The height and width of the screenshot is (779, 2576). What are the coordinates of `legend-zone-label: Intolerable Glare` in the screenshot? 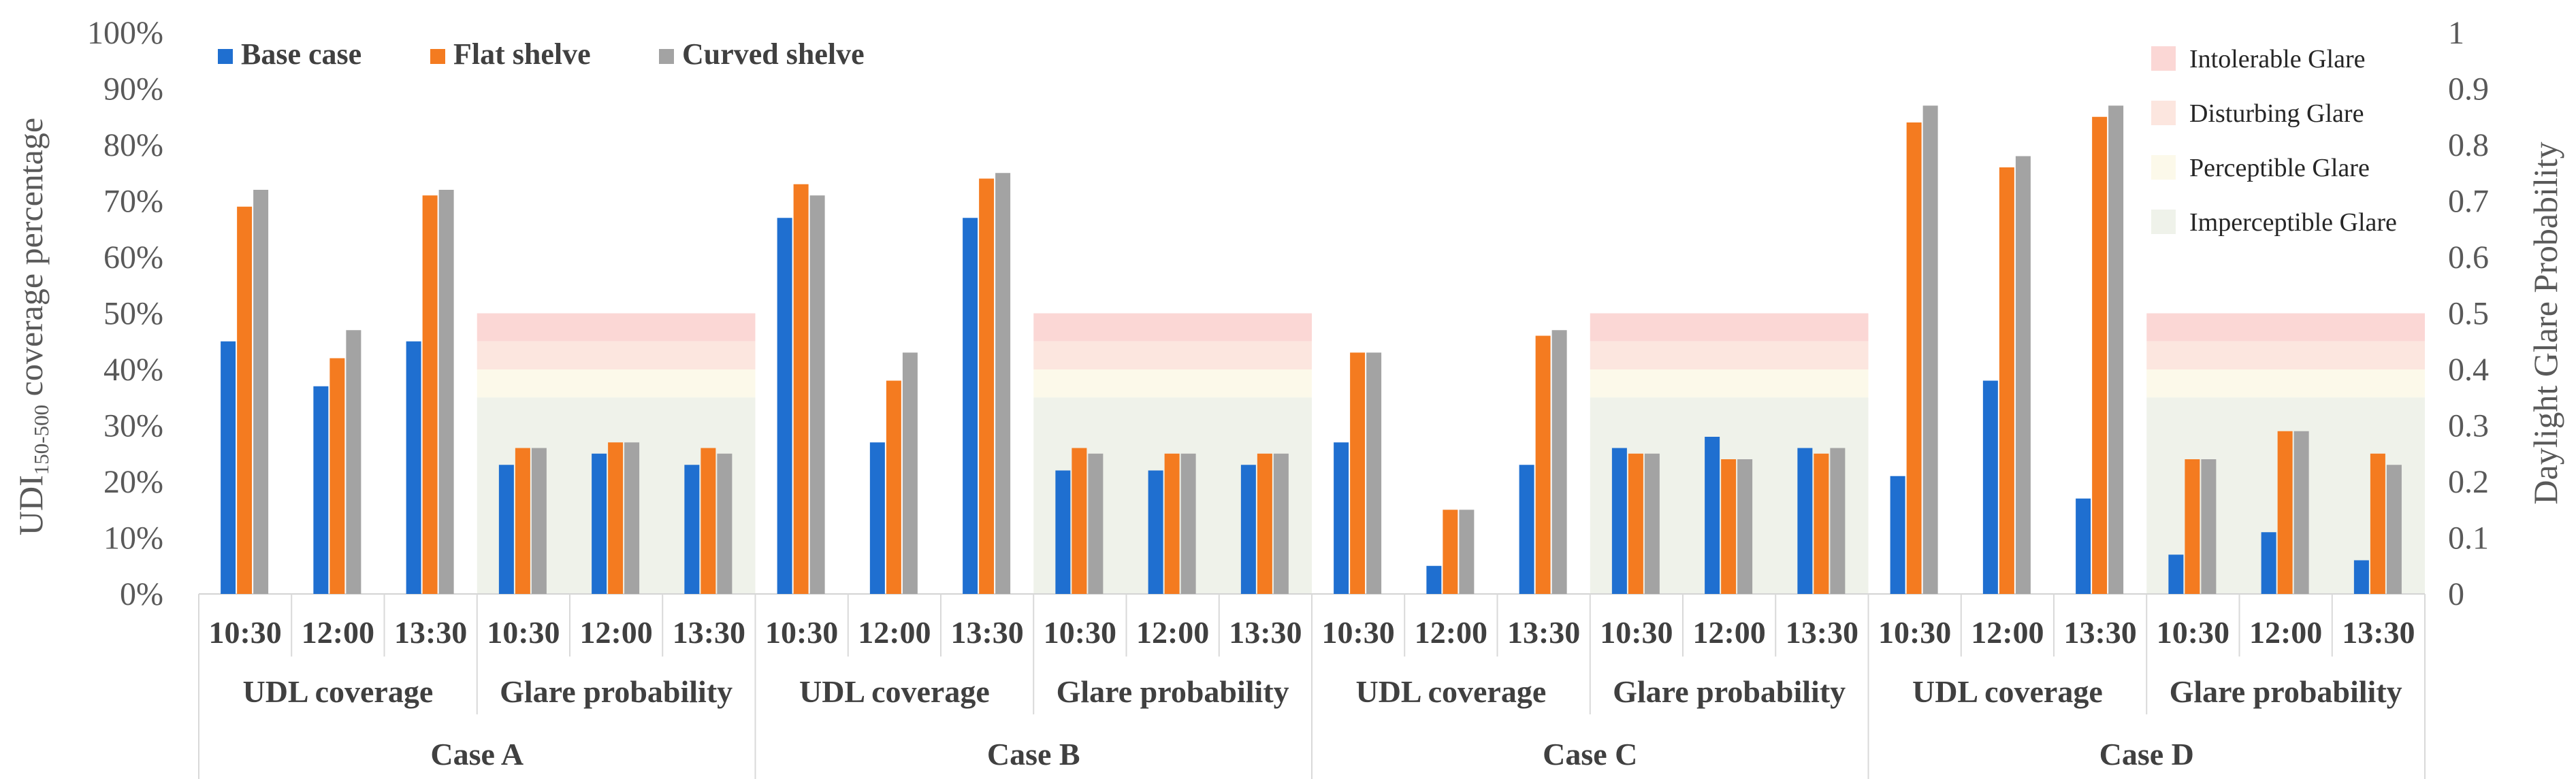 It's located at (2277, 59).